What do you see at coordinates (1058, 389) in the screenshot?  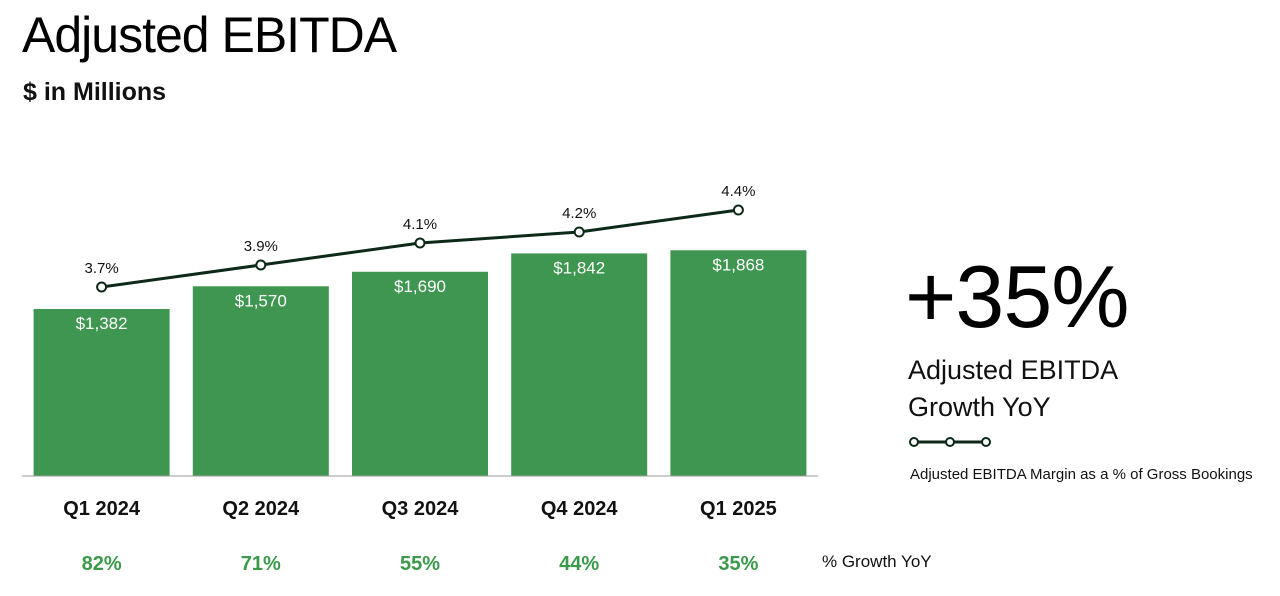 I see `growth-highlight-label: Adjusted EBITDA Growth YoY` at bounding box center [1058, 389].